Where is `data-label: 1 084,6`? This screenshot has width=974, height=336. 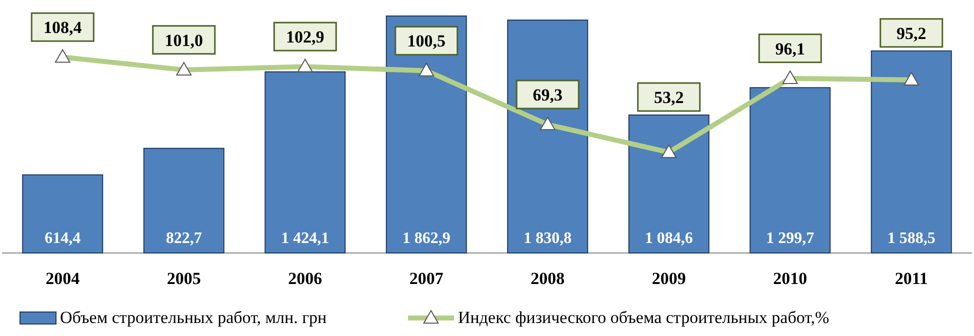 data-label: 1 084,6 is located at coordinates (668, 238).